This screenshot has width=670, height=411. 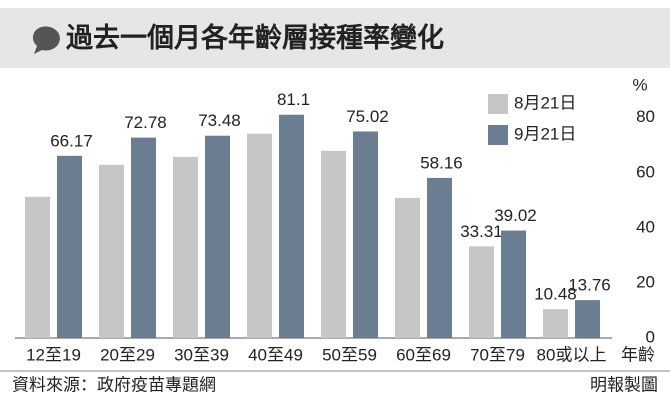 I want to click on x-tick-label: 60至69, so click(x=423, y=354).